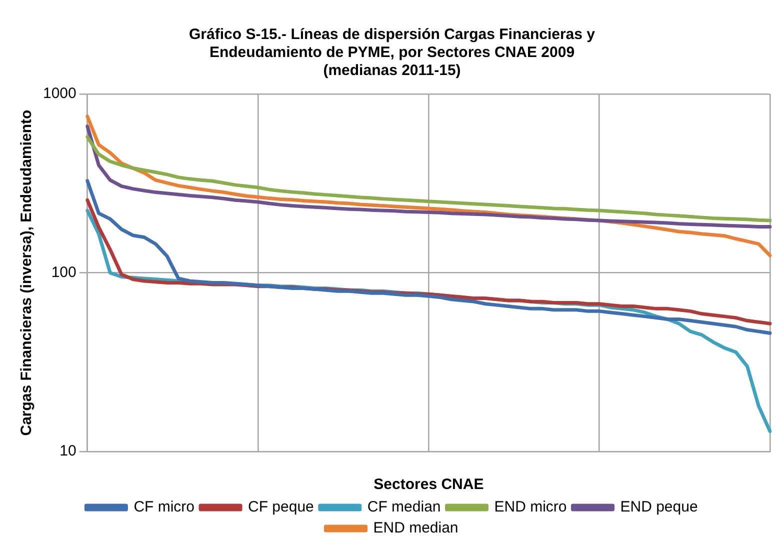  I want to click on legend-label: CF micro, so click(164, 507).